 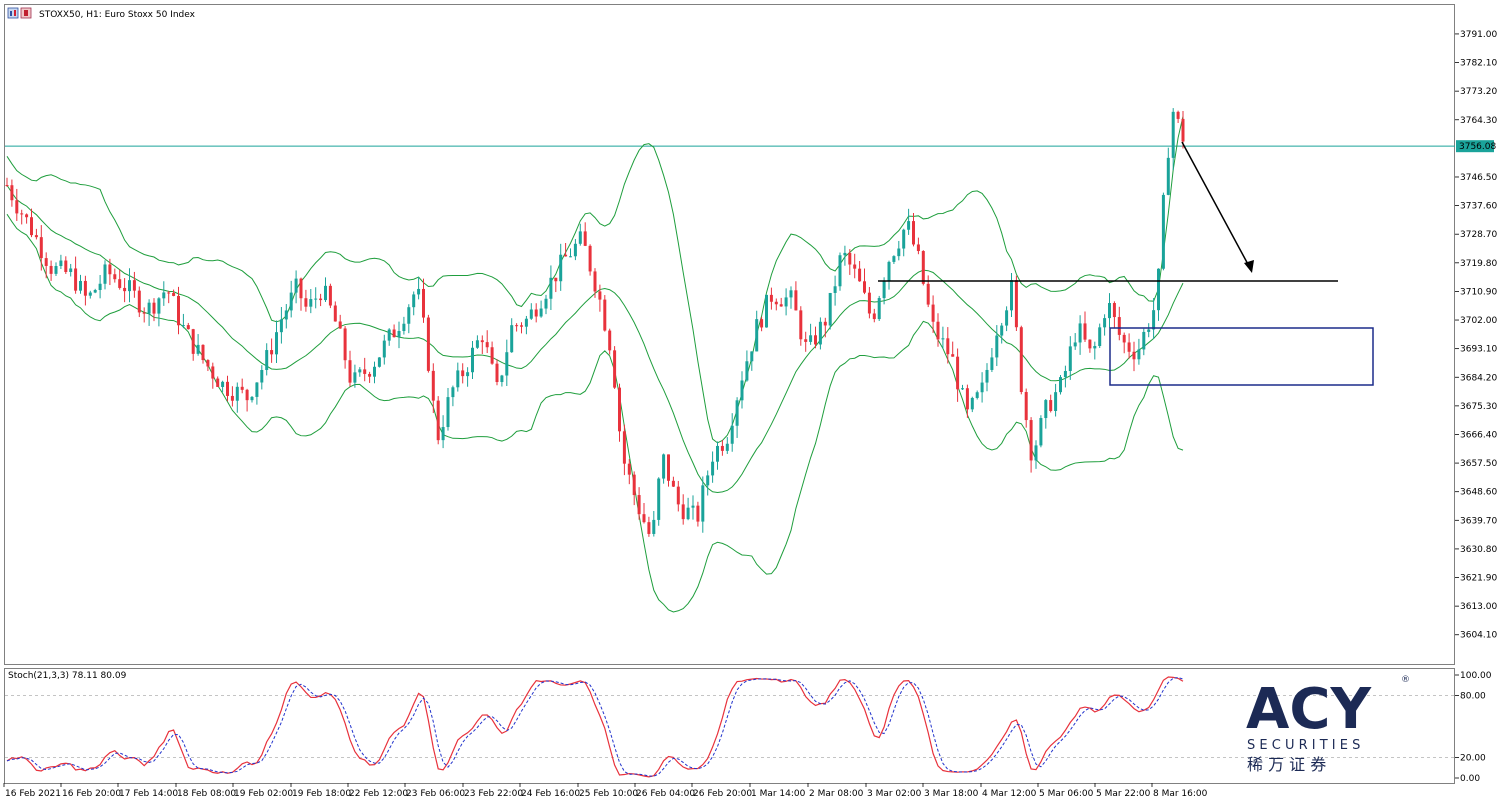 I want to click on time-tick-label: 1 Mar 14:00, so click(x=778, y=794).